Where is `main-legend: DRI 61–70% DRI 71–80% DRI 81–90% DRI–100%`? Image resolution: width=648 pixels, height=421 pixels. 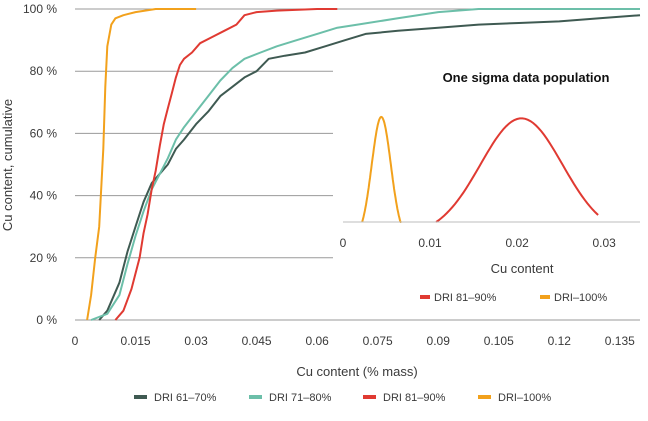
main-legend: DRI 61–70% DRI 71–80% DRI 81–90% DRI–100% is located at coordinates (342, 398).